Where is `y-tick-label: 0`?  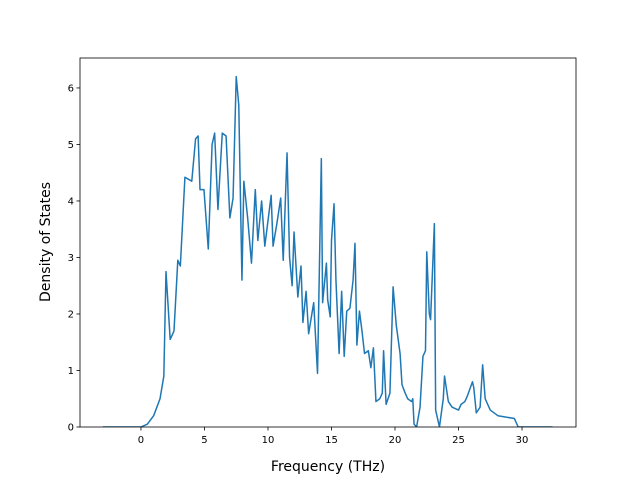 y-tick-label: 0 is located at coordinates (71, 428).